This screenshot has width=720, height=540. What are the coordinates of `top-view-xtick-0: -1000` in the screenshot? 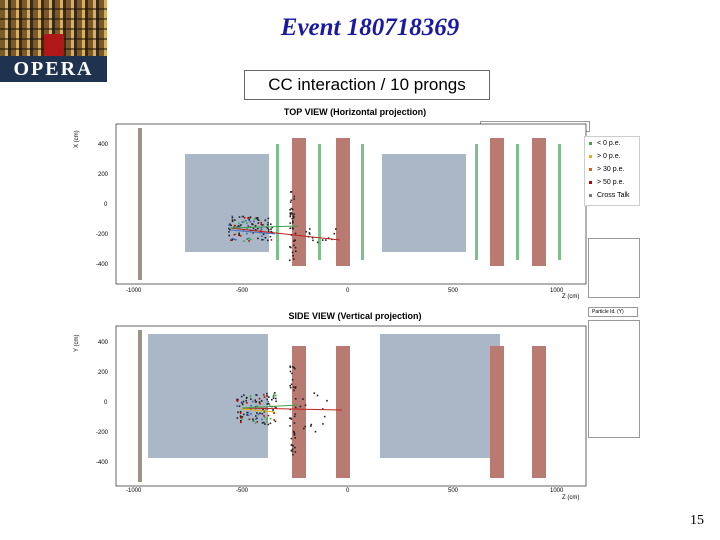 It's located at (134, 291).